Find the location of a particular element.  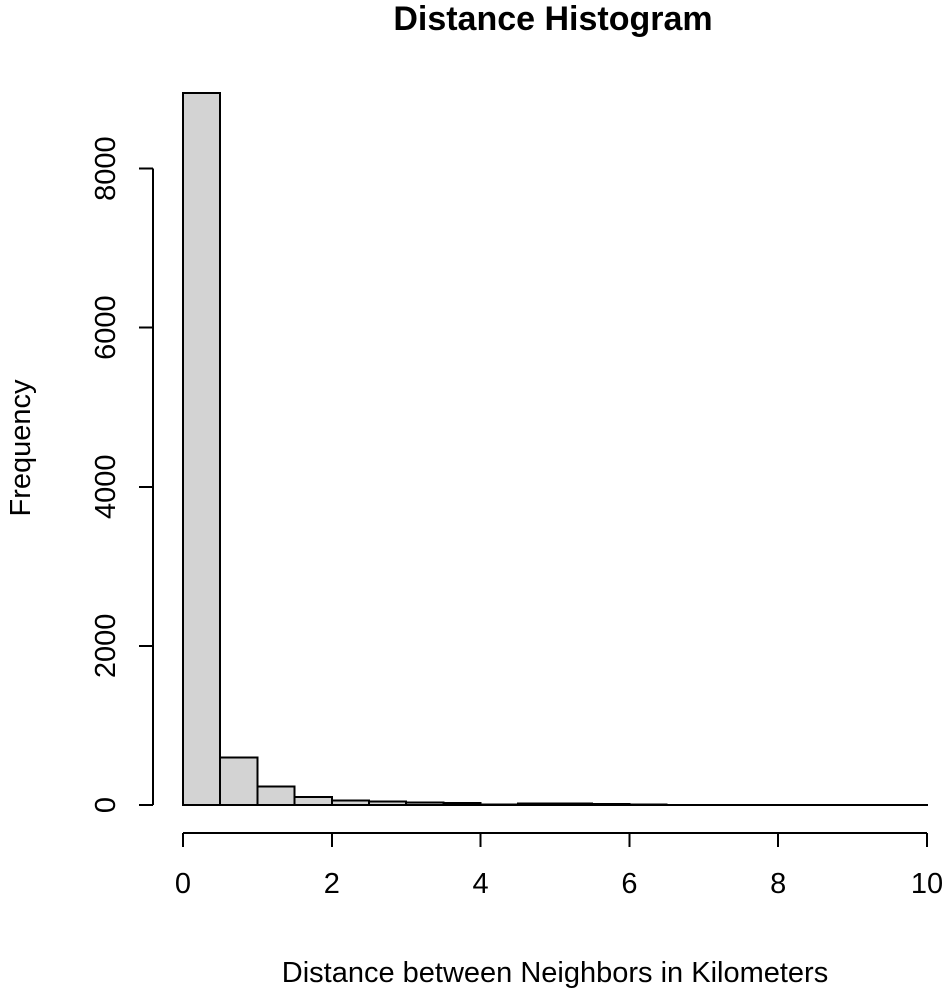

x-axis-ticks: 0 2 4 6 8 10 is located at coordinates (559, 866).